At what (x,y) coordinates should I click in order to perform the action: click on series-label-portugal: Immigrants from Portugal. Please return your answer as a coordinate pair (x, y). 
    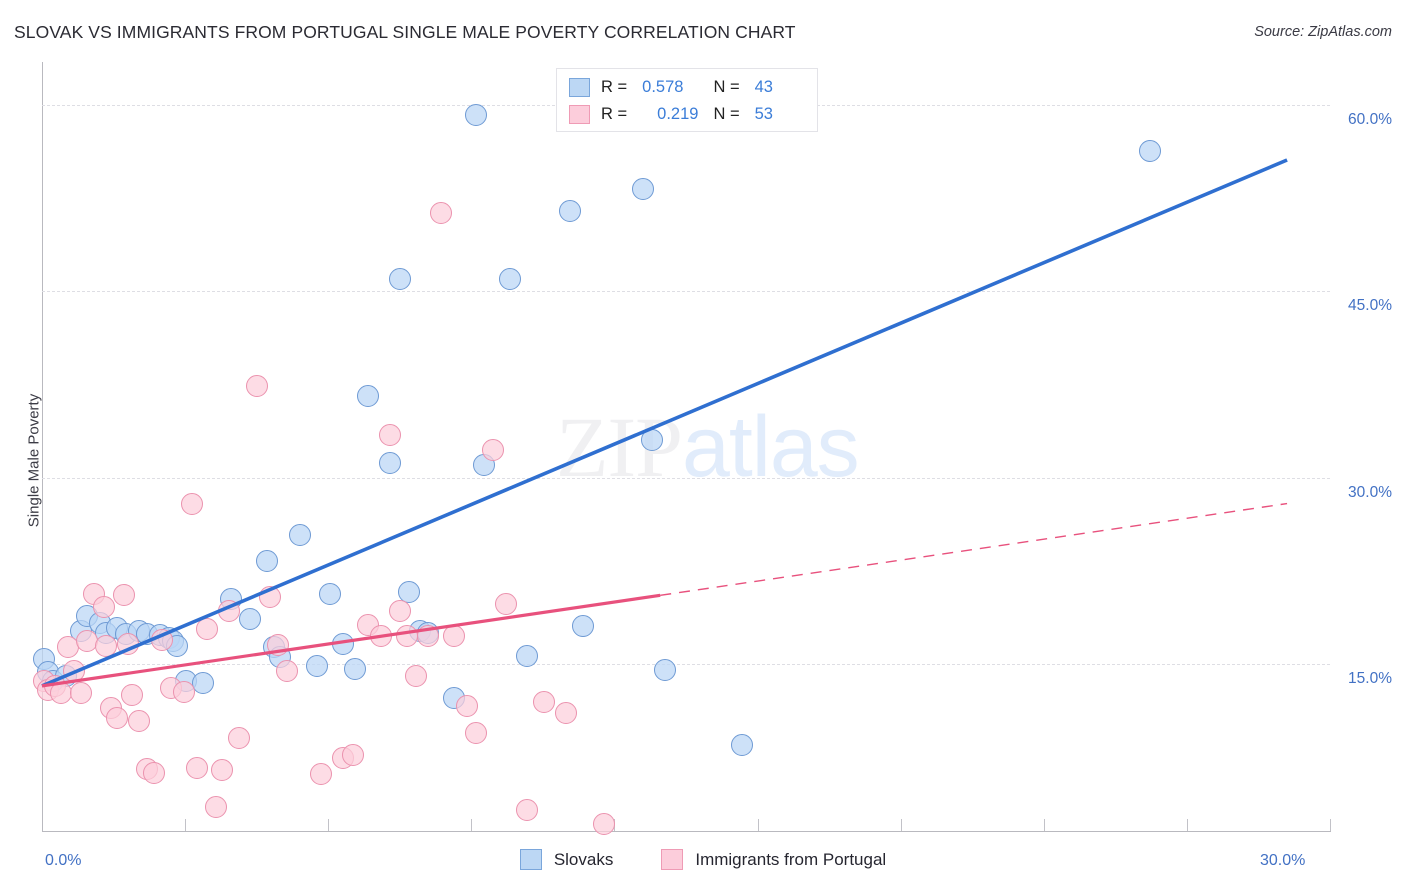
    Looking at the image, I should click on (791, 859).